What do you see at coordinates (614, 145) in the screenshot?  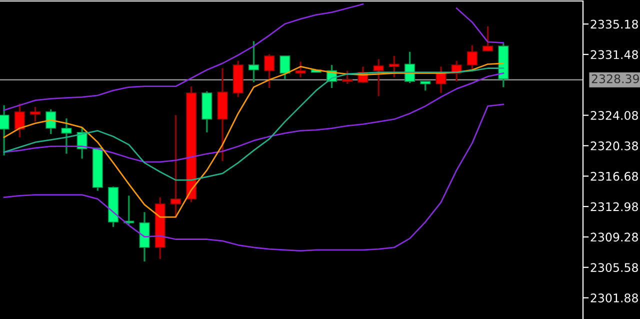 I see `y-tick-label: 2320.38` at bounding box center [614, 145].